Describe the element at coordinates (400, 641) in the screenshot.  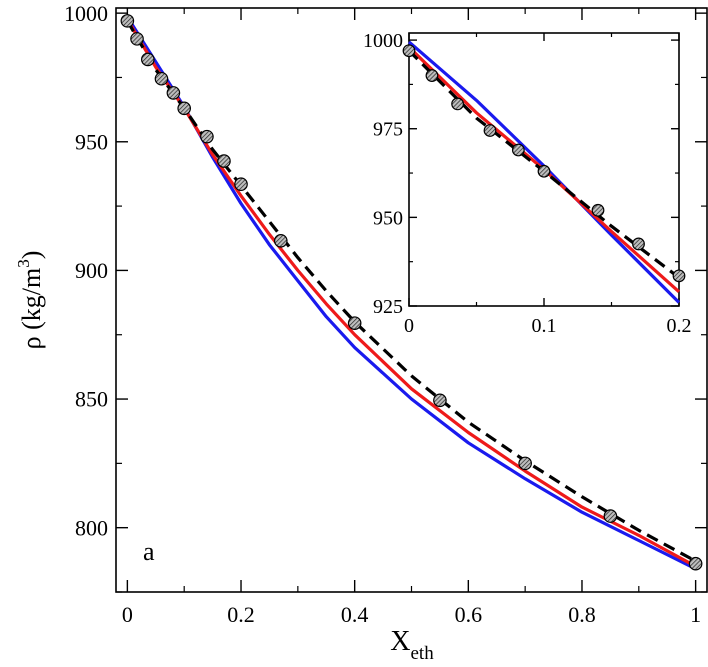
I see `x-axis-label-main: X` at that location.